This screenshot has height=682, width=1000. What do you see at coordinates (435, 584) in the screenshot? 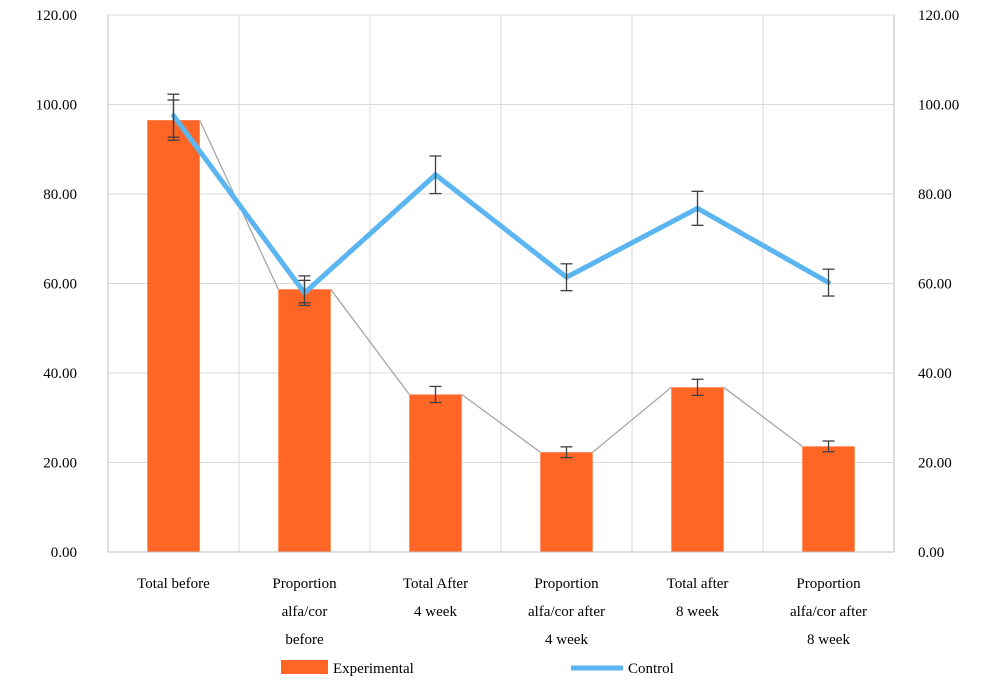
I see `category-label-line: Total After` at bounding box center [435, 584].